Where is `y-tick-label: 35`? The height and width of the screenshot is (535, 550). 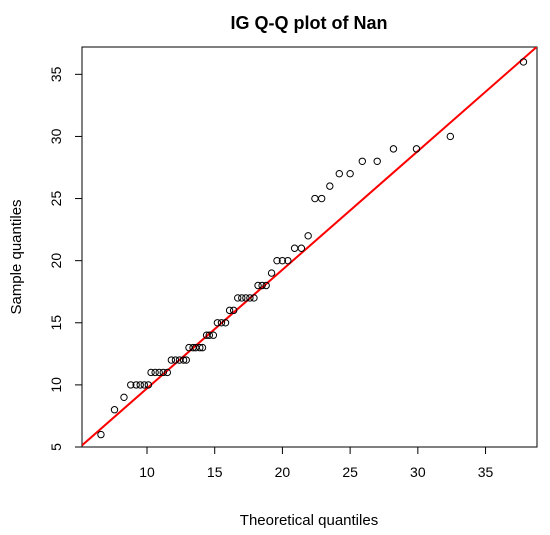
y-tick-label: 35 is located at coordinates (56, 74).